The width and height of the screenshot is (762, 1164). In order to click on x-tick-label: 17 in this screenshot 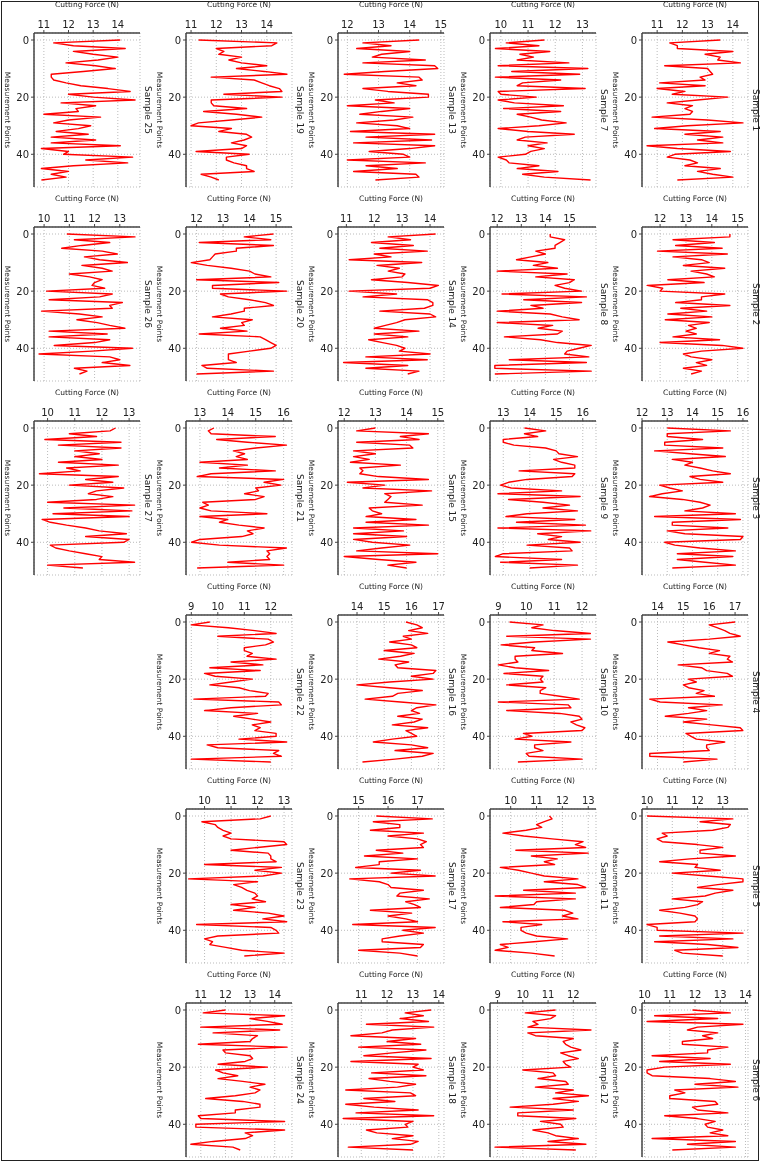, I will do `click(735, 606)`.